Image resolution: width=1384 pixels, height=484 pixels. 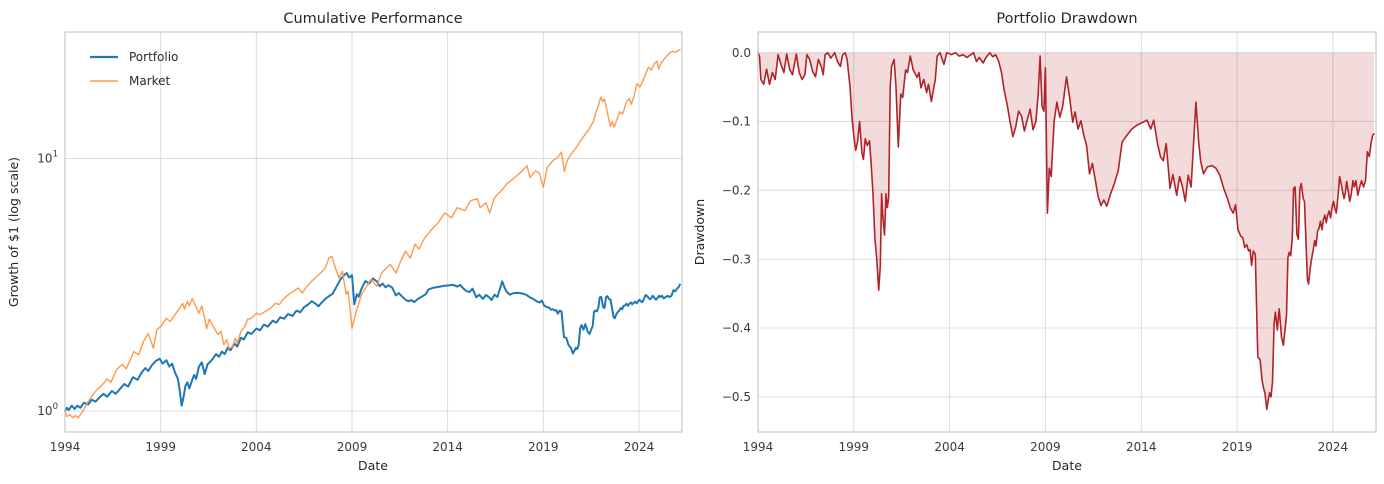 I want to click on legend: Portfolio Market, so click(x=134, y=69).